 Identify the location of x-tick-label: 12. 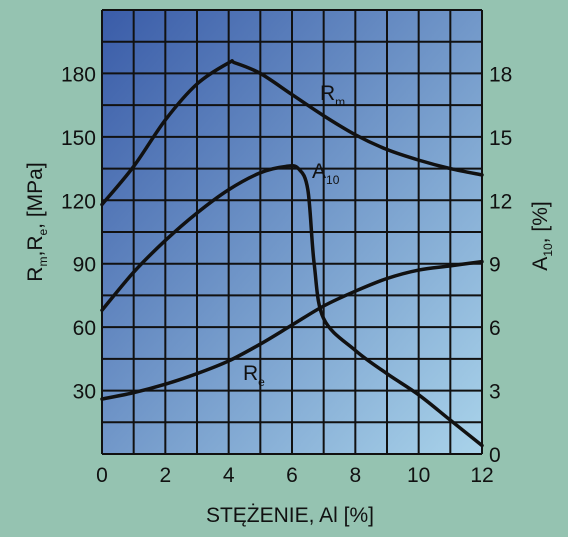
(481, 475).